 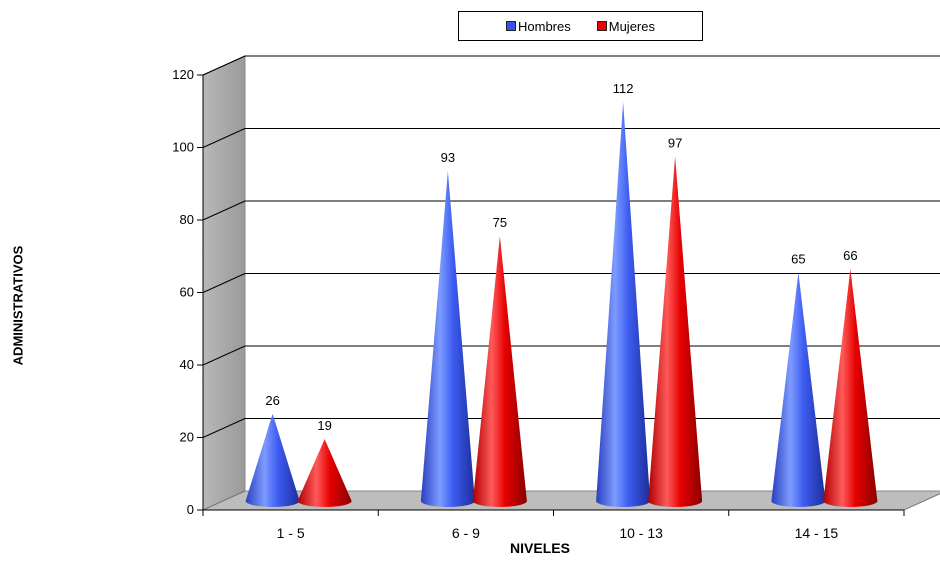 What do you see at coordinates (631, 26) in the screenshot?
I see `legend-label-mujeres: Mujeres` at bounding box center [631, 26].